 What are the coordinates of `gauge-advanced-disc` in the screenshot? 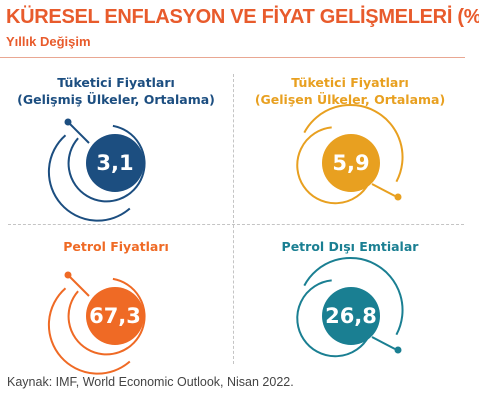 It's located at (115, 163).